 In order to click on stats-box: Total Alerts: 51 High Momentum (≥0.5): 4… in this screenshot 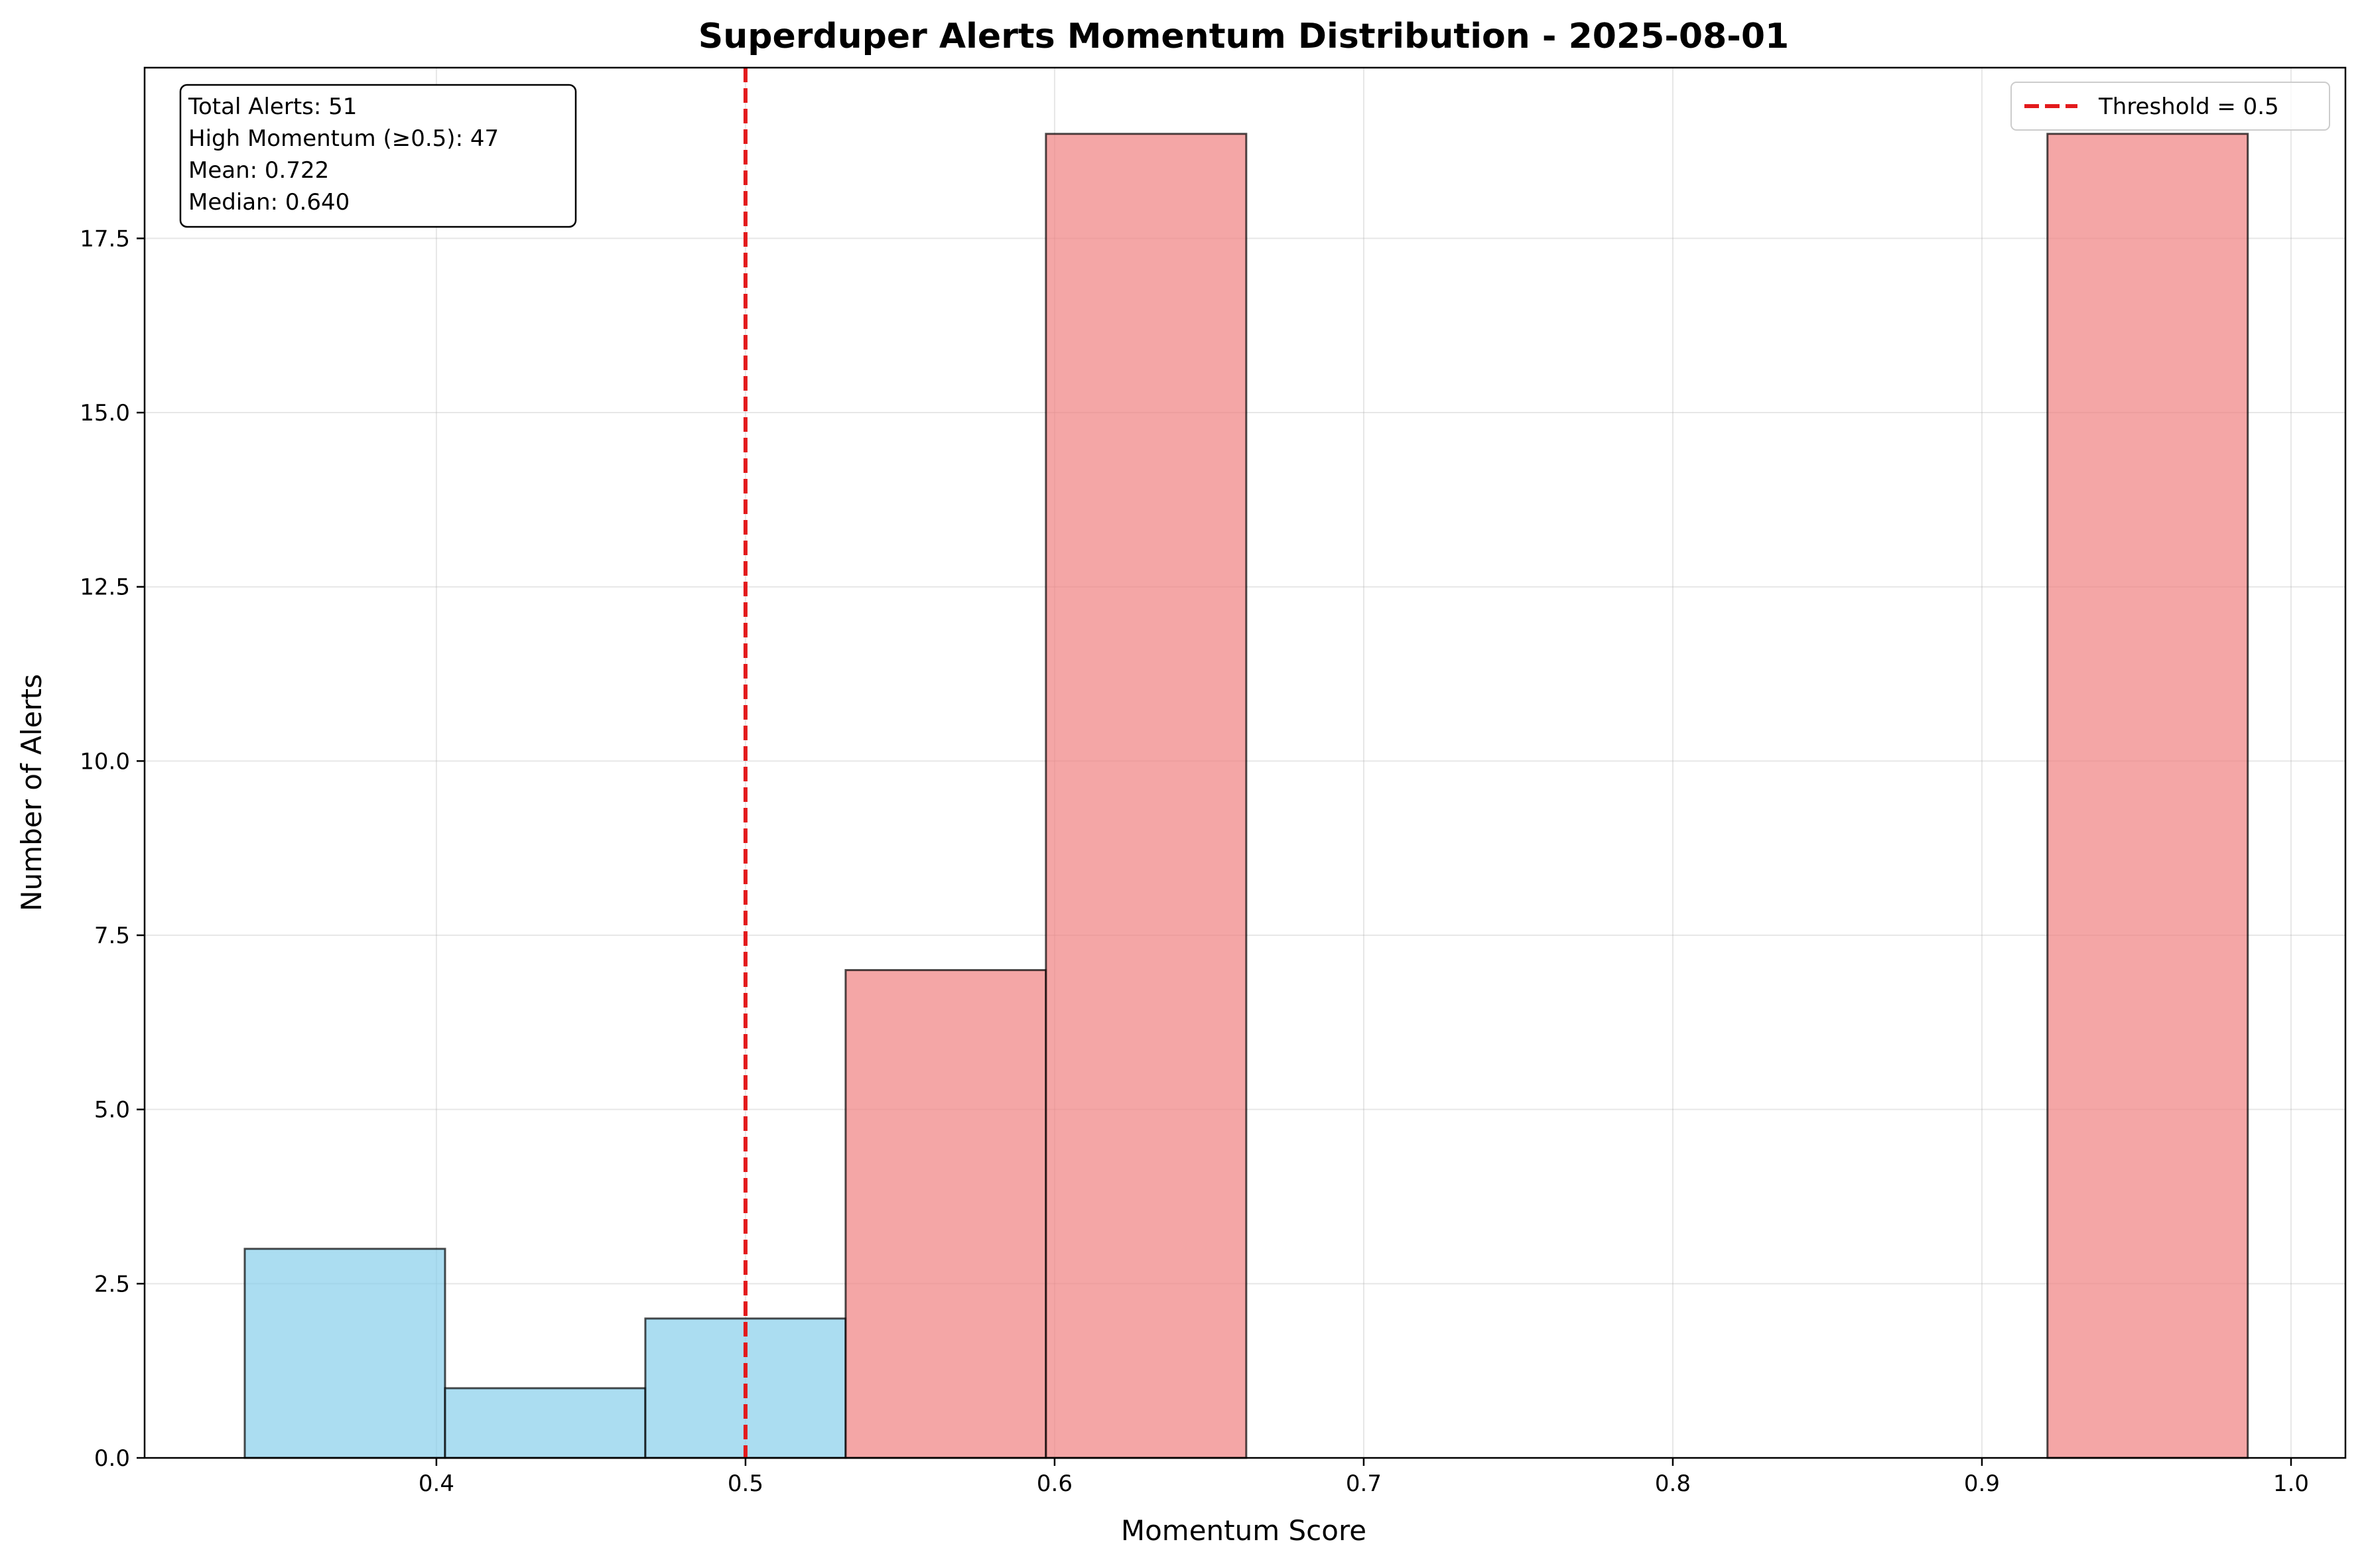, I will do `click(378, 156)`.